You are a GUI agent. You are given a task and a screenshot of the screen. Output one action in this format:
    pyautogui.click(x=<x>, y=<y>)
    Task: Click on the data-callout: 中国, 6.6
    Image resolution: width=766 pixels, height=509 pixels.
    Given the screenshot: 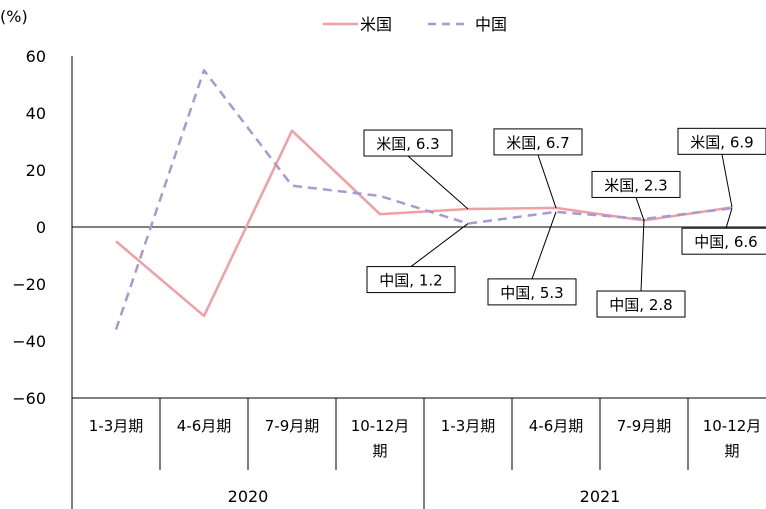 What is the action you would take?
    pyautogui.click(x=723, y=231)
    